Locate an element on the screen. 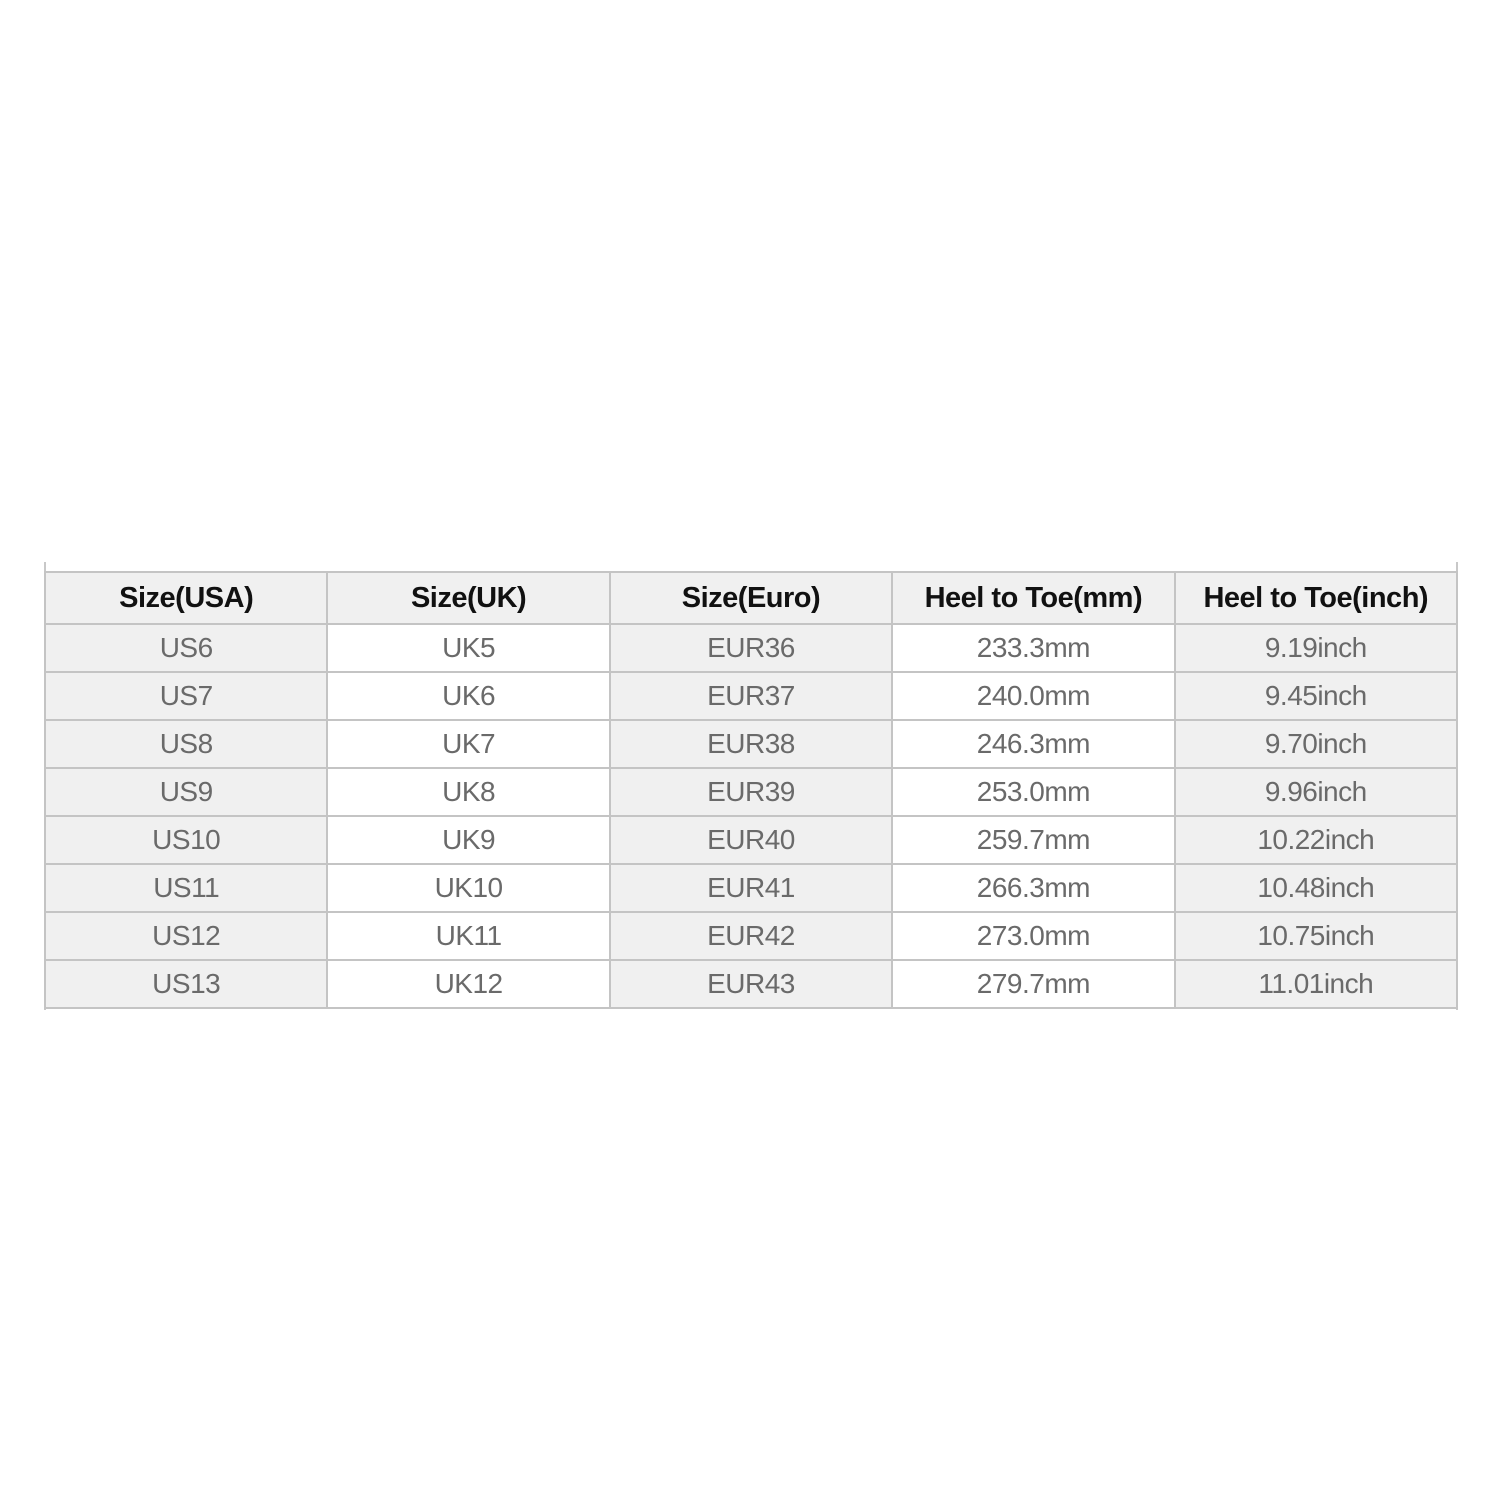 The width and height of the screenshot is (1500, 1500). table-row: US8 UK7 EUR38 246.3mm 9.70inch is located at coordinates (751, 744).